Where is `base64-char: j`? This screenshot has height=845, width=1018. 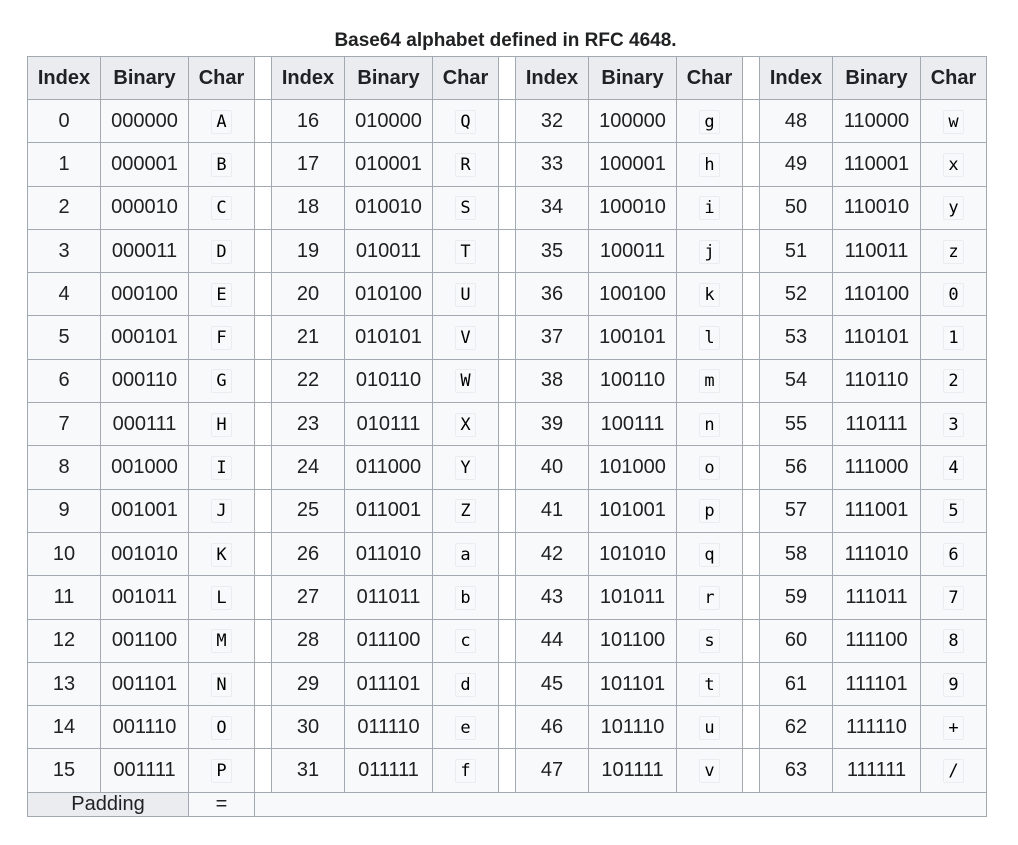
base64-char: j is located at coordinates (709, 251).